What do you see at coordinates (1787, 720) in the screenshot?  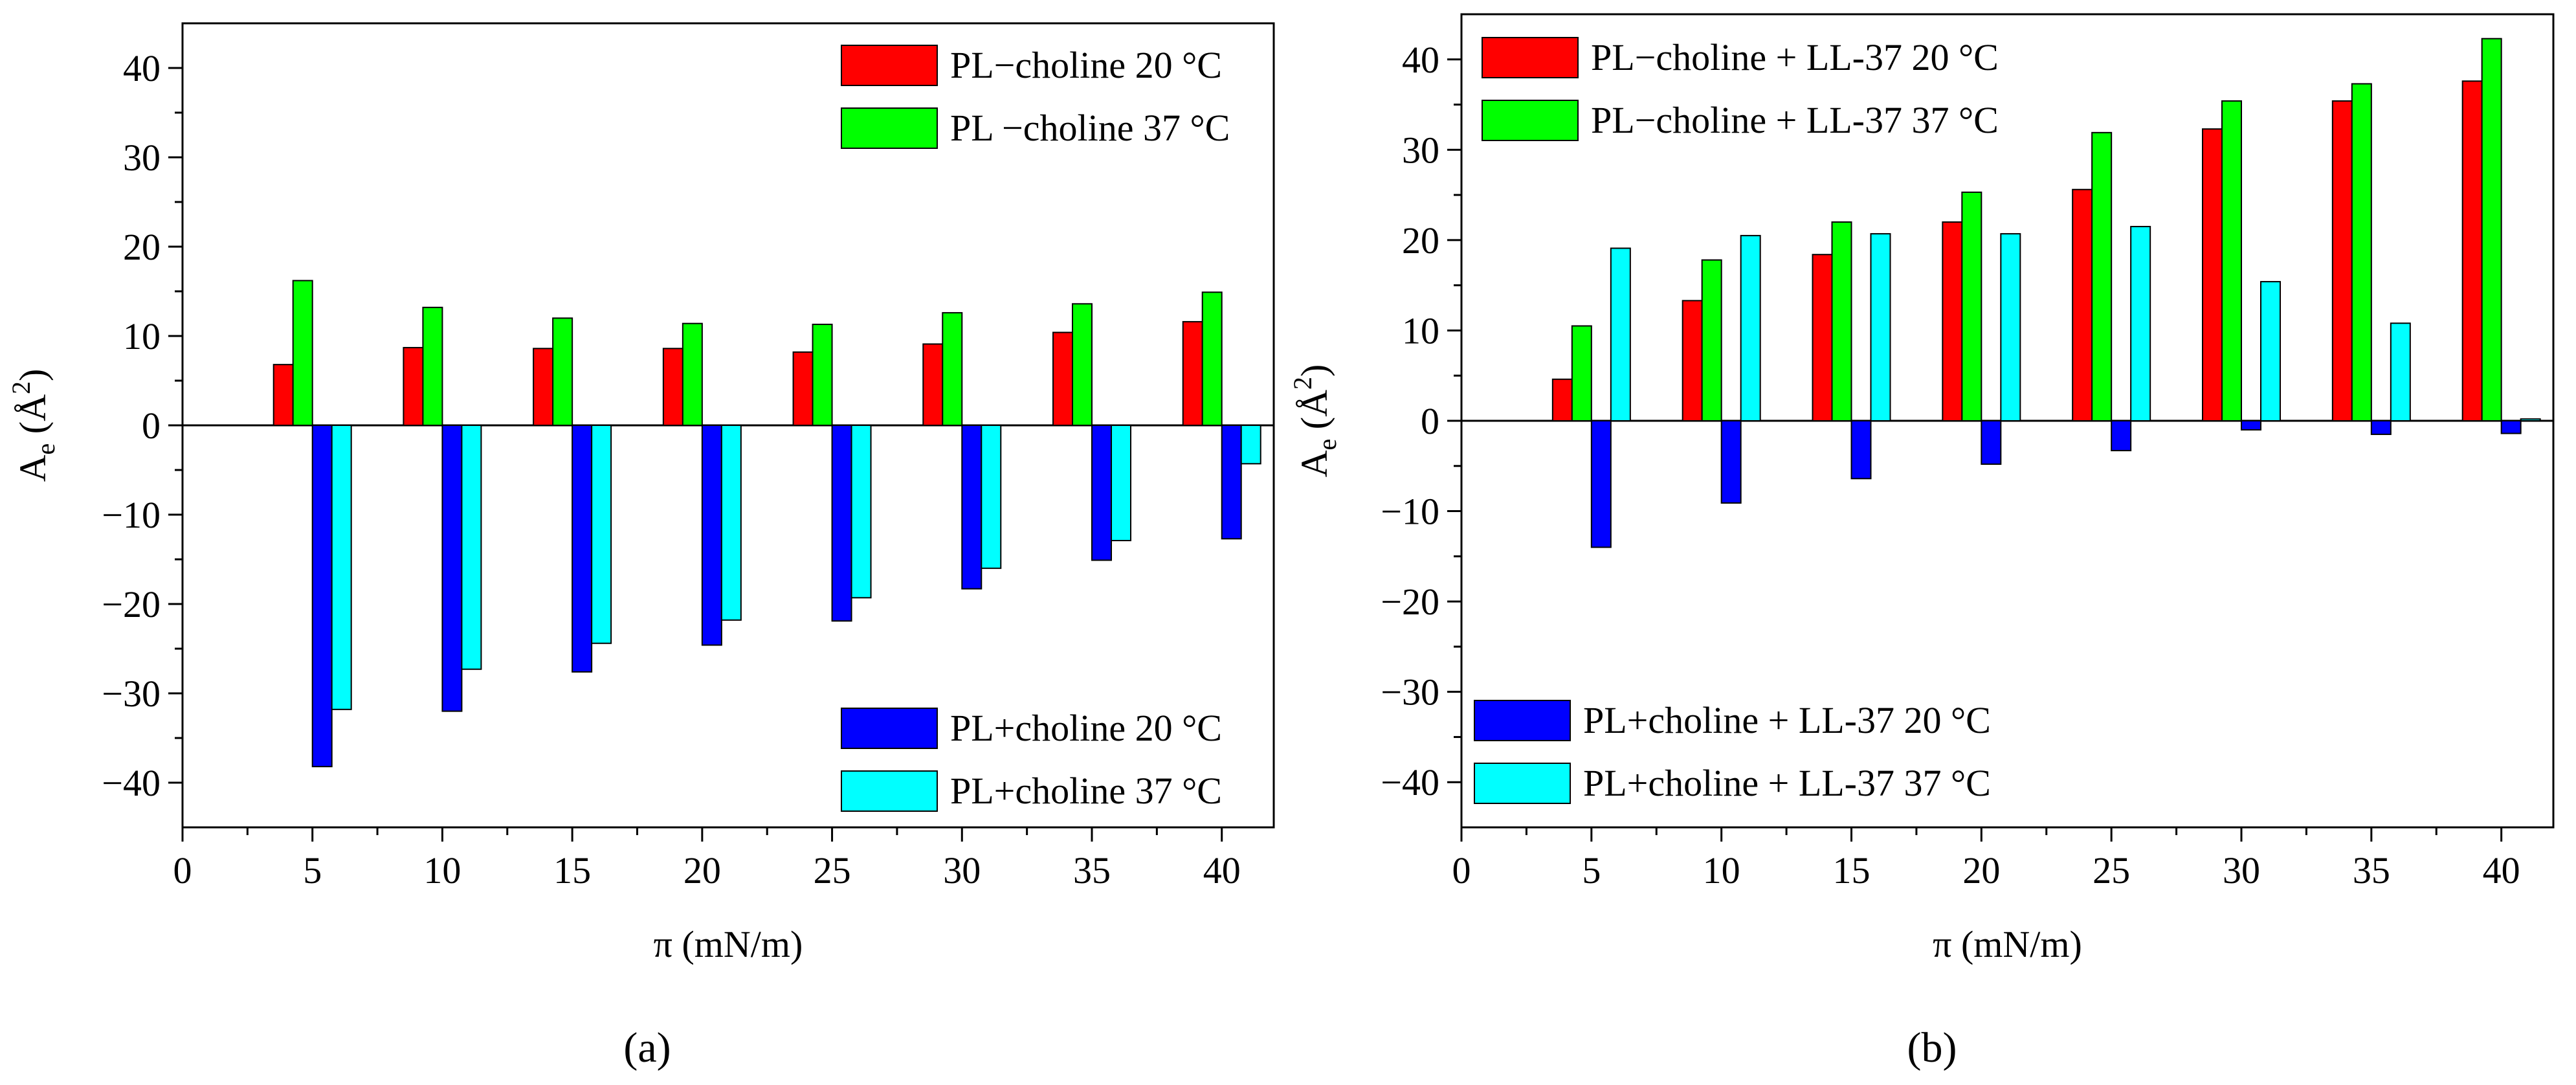 I see `legend-label-bottom-0: PL+choline + LL-37 20 °C` at bounding box center [1787, 720].